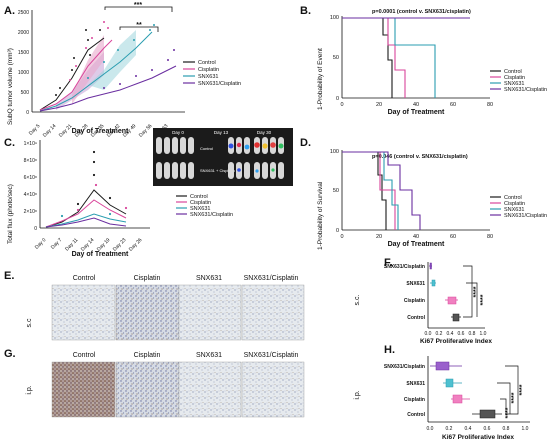 The width and height of the screenshot is (550, 446). Describe the element at coordinates (207, 63) in the screenshot. I see `a-legend-control: Control` at that location.